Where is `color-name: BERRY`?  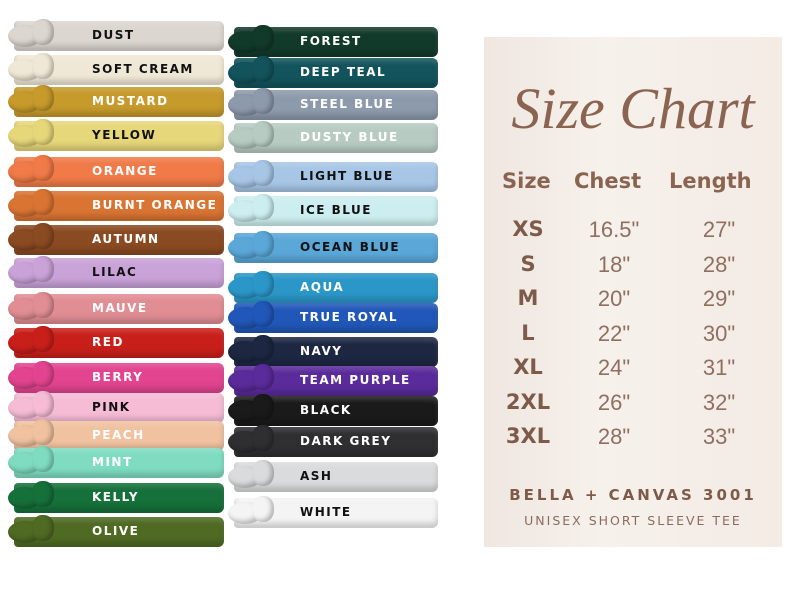
color-name: BERRY is located at coordinates (118, 377).